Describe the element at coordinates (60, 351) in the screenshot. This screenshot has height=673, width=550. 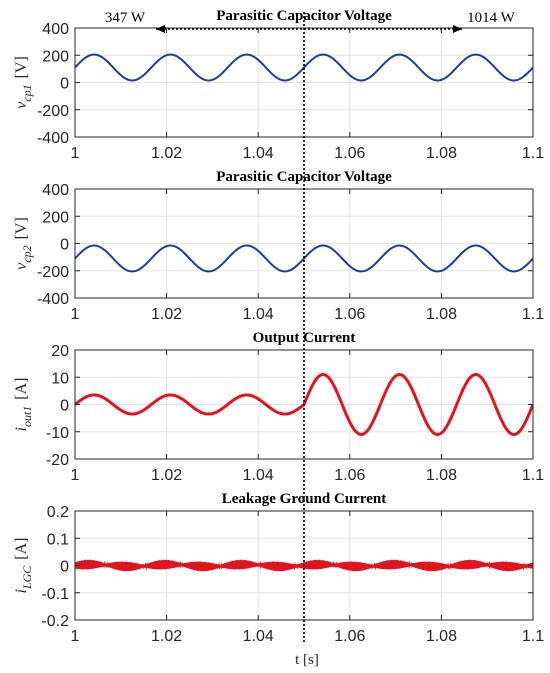
I see `y-tick-label: 20` at that location.